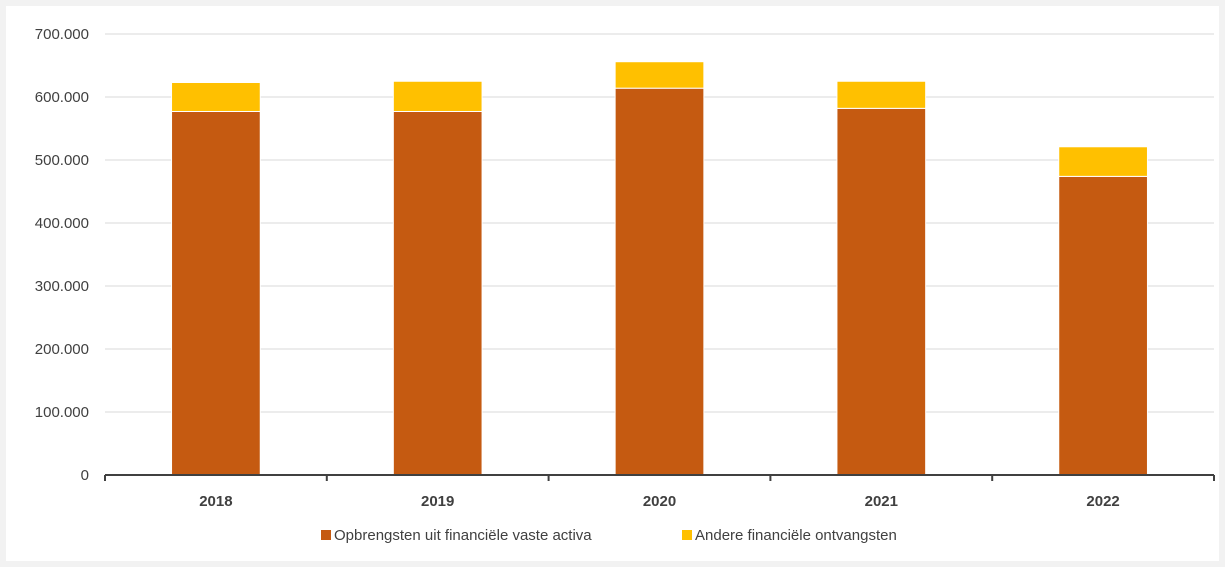  Describe the element at coordinates (437, 96) in the screenshot. I see `bar-segment-andere-ontvangsten-2019` at that location.